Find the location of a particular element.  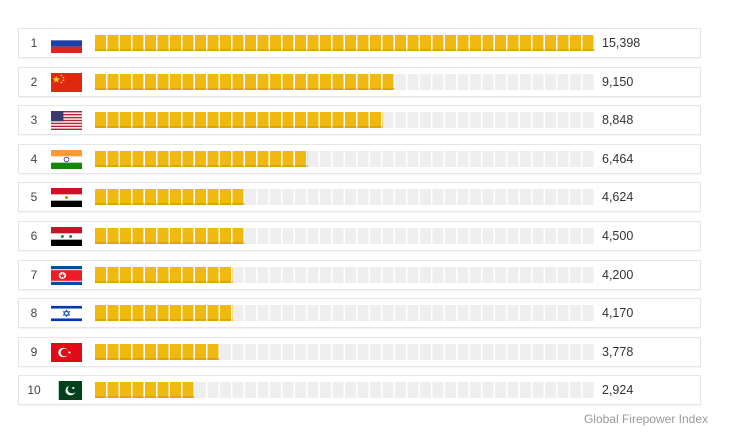

value-label: 15,398 is located at coordinates (621, 43).